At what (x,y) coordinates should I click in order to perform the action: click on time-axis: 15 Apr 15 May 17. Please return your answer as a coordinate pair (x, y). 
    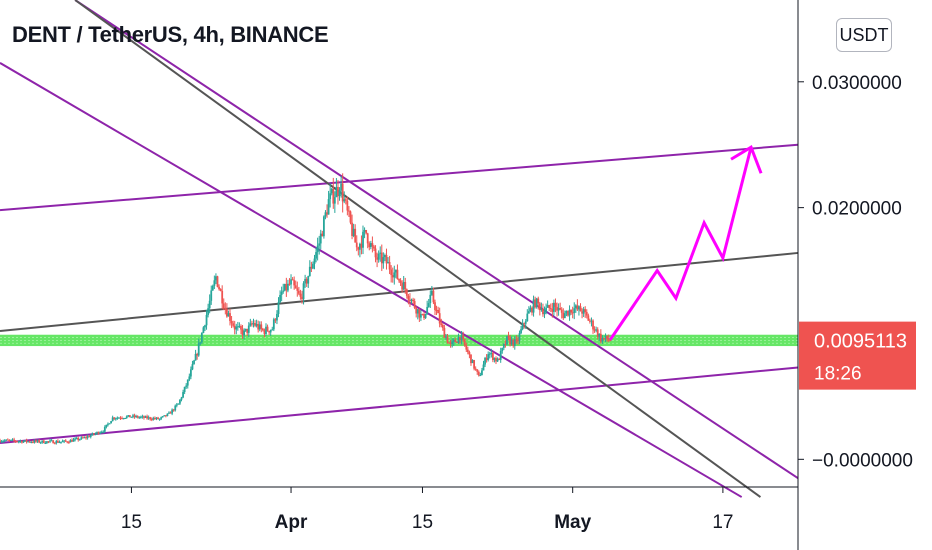
    Looking at the image, I should click on (427, 510).